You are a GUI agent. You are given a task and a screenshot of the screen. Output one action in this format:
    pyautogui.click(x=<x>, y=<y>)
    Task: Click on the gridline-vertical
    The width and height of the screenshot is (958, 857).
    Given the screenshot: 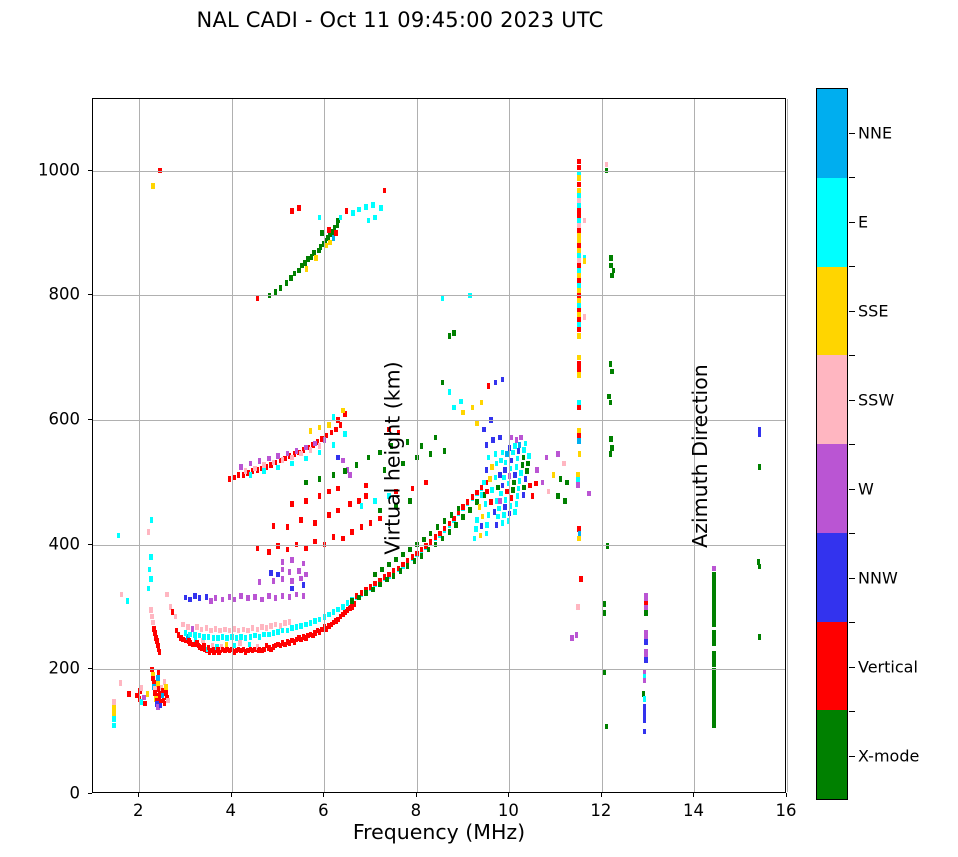 What is the action you would take?
    pyautogui.click(x=325, y=445)
    